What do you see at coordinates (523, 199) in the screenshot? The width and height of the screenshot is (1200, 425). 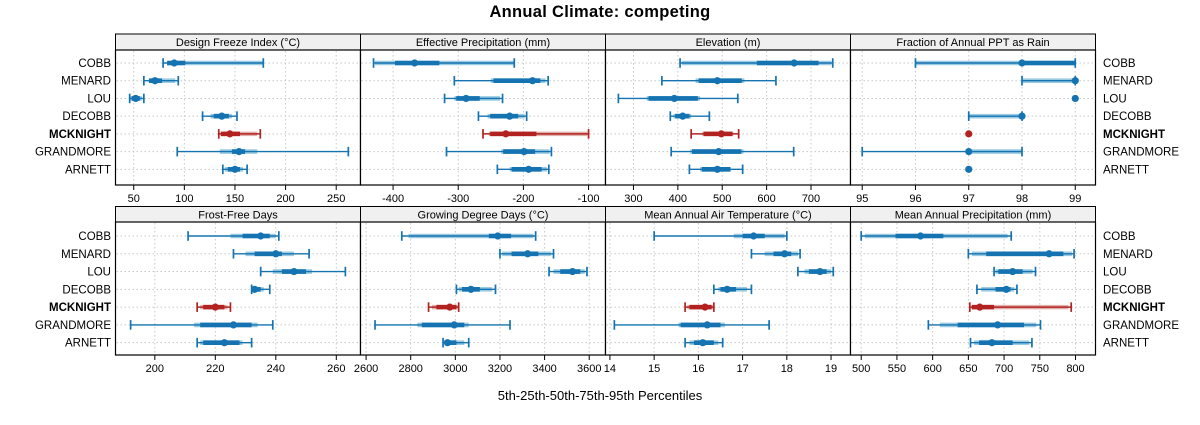 I see `axis-tick-label: -200` at bounding box center [523, 199].